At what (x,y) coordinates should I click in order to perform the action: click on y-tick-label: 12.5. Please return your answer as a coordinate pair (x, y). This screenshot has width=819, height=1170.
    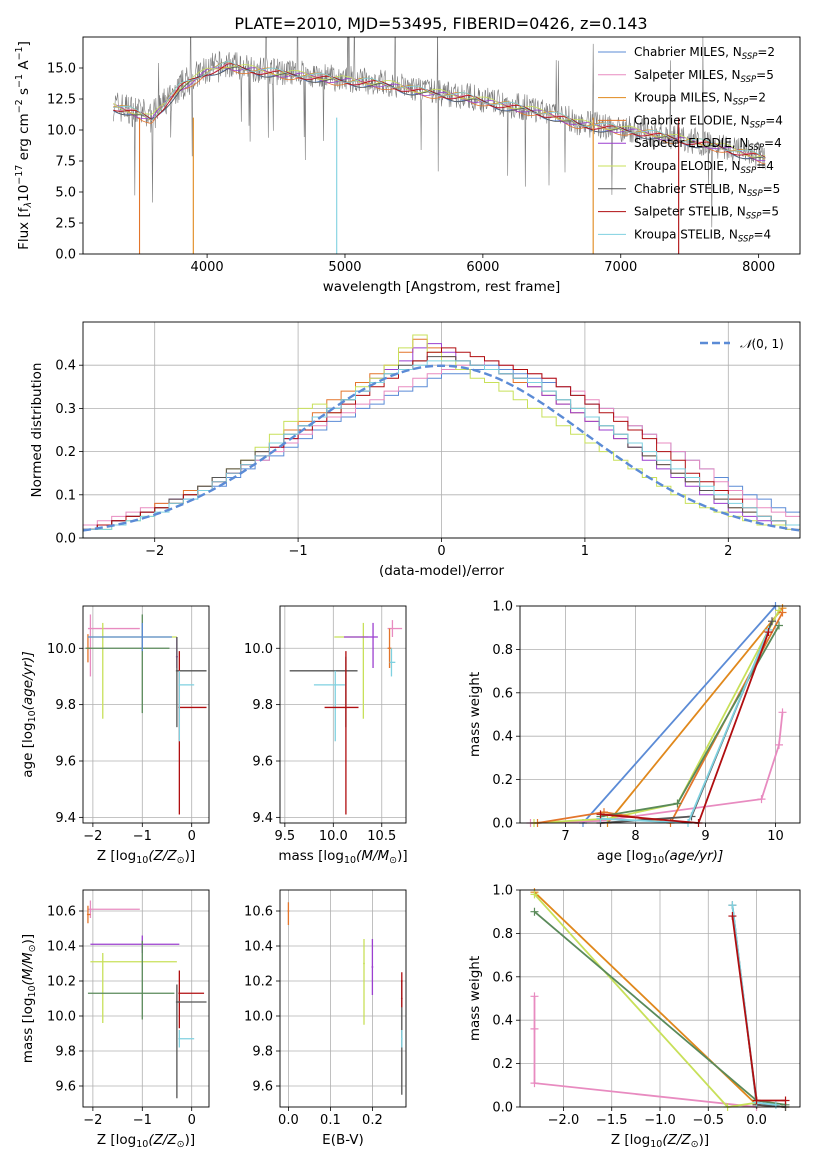
    Looking at the image, I should click on (61, 100).